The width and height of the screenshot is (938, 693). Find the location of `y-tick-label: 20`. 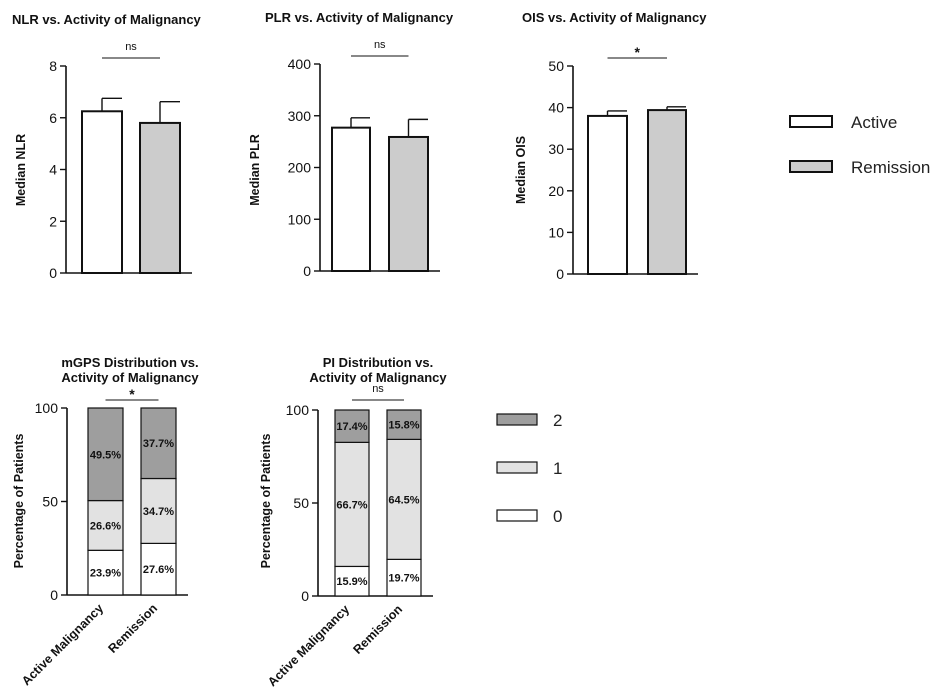

y-tick-label: 20 is located at coordinates (556, 191).